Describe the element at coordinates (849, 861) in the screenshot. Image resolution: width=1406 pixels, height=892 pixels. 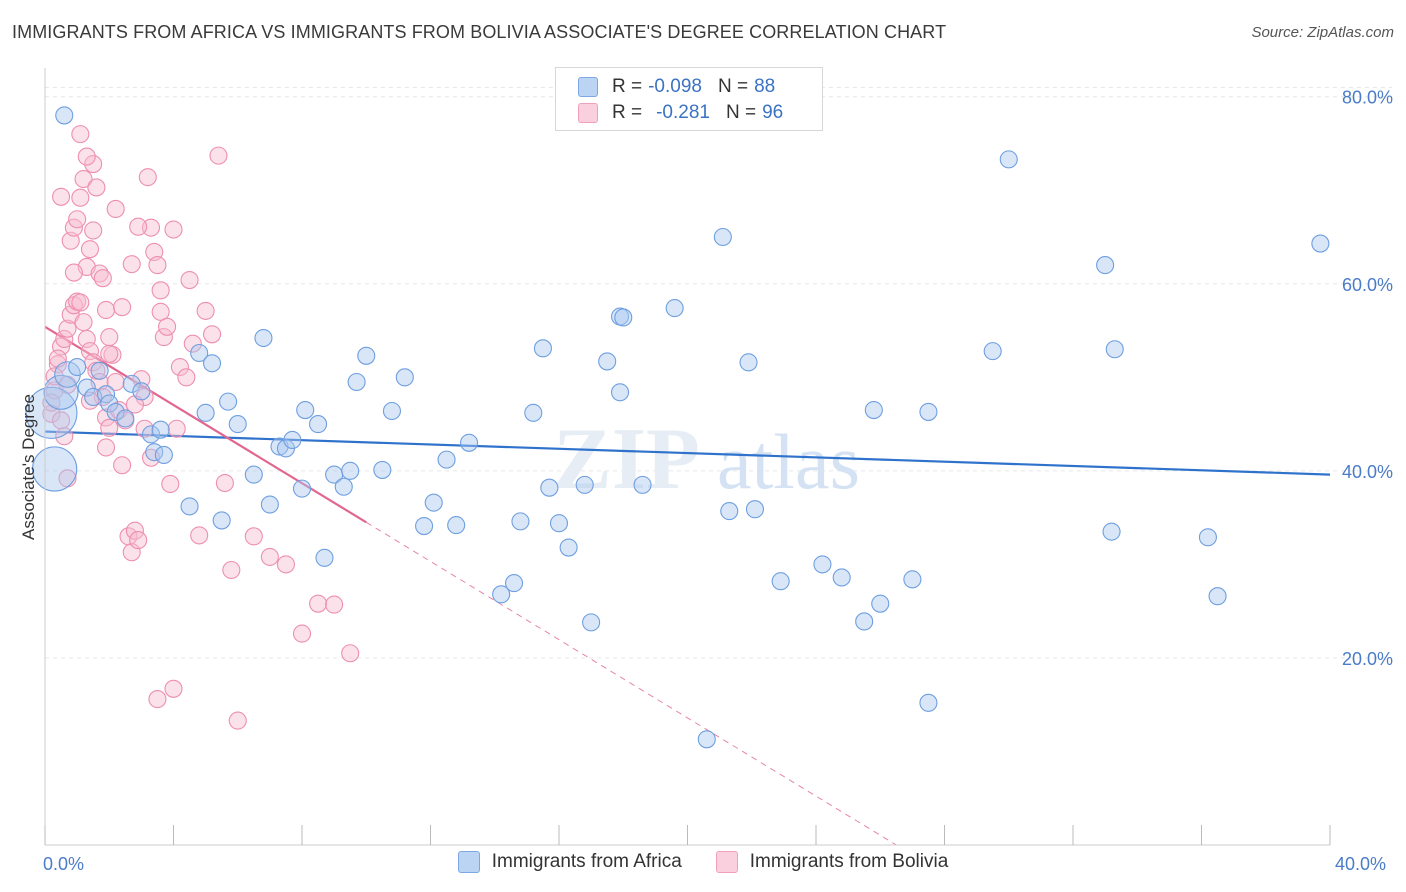
I see `bolivia-legend-label: Immigrants from Bolivia` at that location.